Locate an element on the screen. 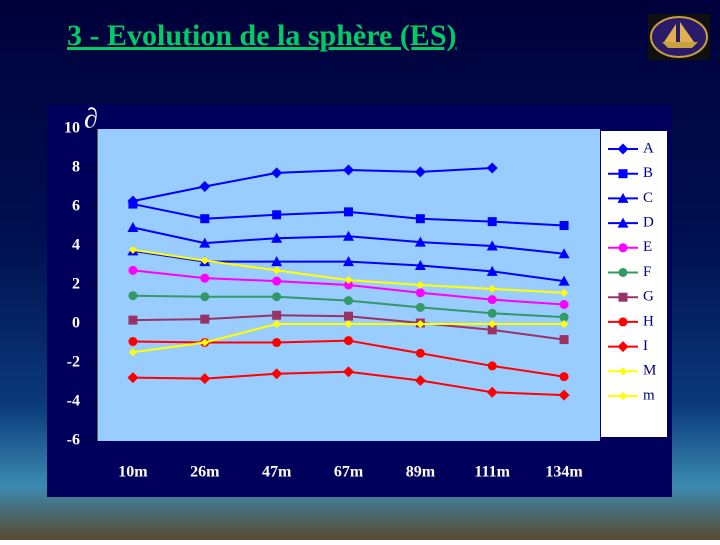 The image size is (720, 545). y-tick-label: -4 is located at coordinates (73, 401).